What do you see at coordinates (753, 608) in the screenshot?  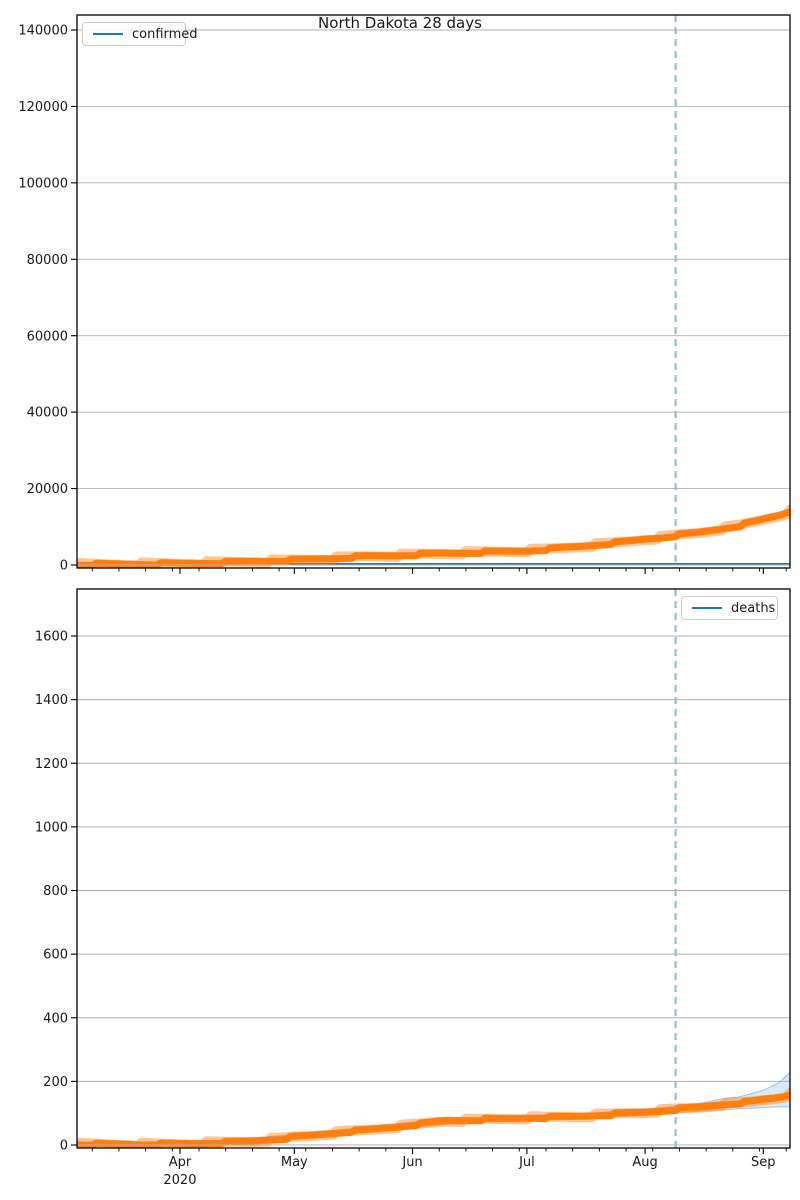 I see `legend-label-deaths: deaths` at bounding box center [753, 608].